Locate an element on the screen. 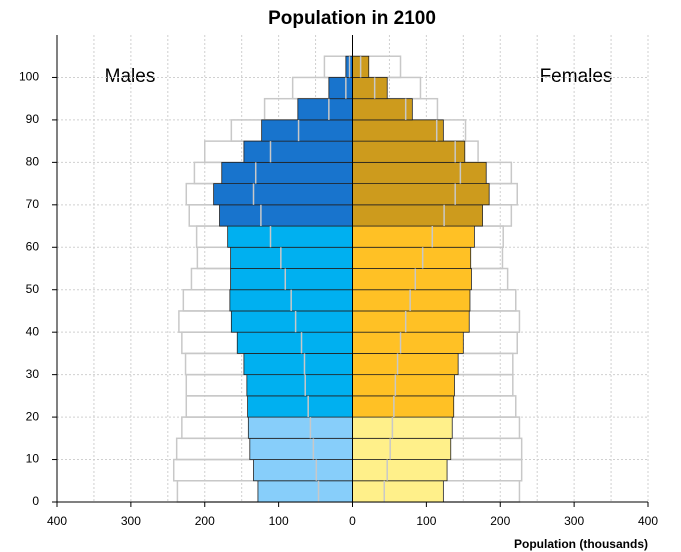 The width and height of the screenshot is (681, 552). y-tick-label: 90 is located at coordinates (33, 119).